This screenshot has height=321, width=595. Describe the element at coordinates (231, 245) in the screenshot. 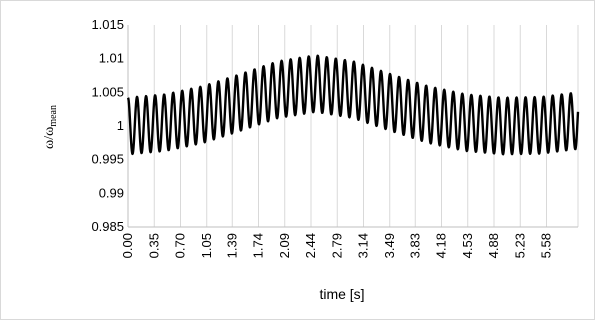

I see `x-tick-label: 1.39` at that location.